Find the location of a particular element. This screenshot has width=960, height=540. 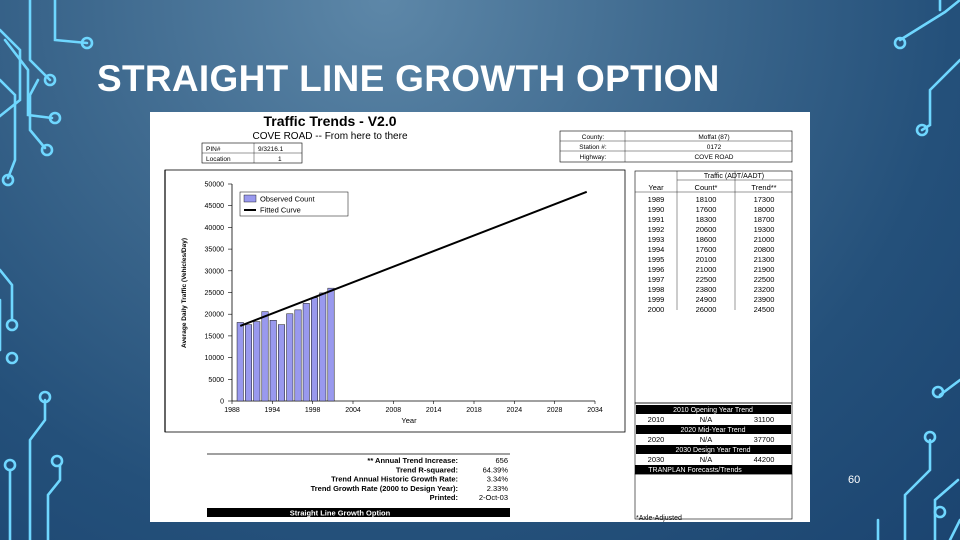

info-label-station: Station #: is located at coordinates (593, 147).